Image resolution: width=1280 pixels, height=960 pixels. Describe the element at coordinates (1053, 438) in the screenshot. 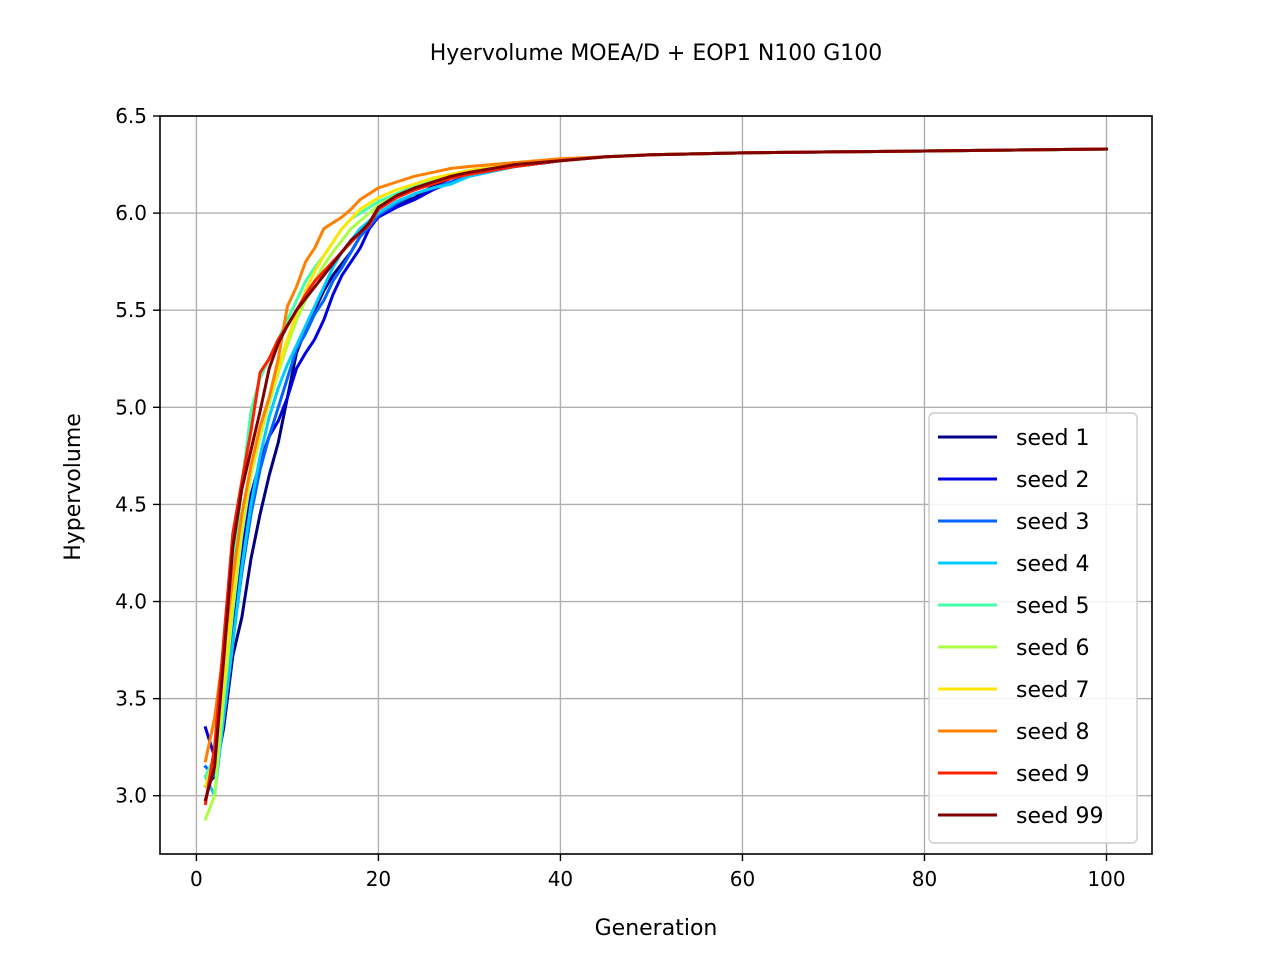

I see `legend-label: seed 1` at that location.